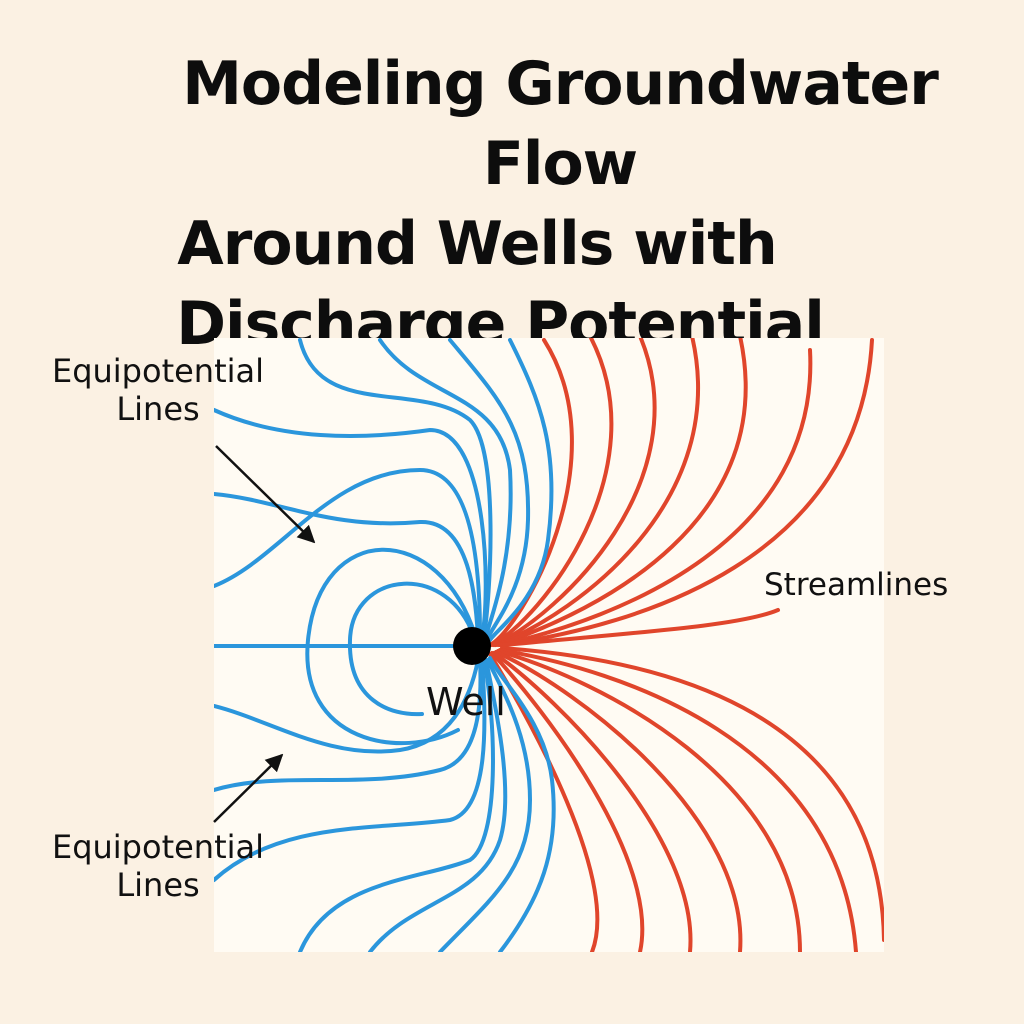  I want to click on title-line-1: Modeling Groundwater Flow, so click(560, 124).